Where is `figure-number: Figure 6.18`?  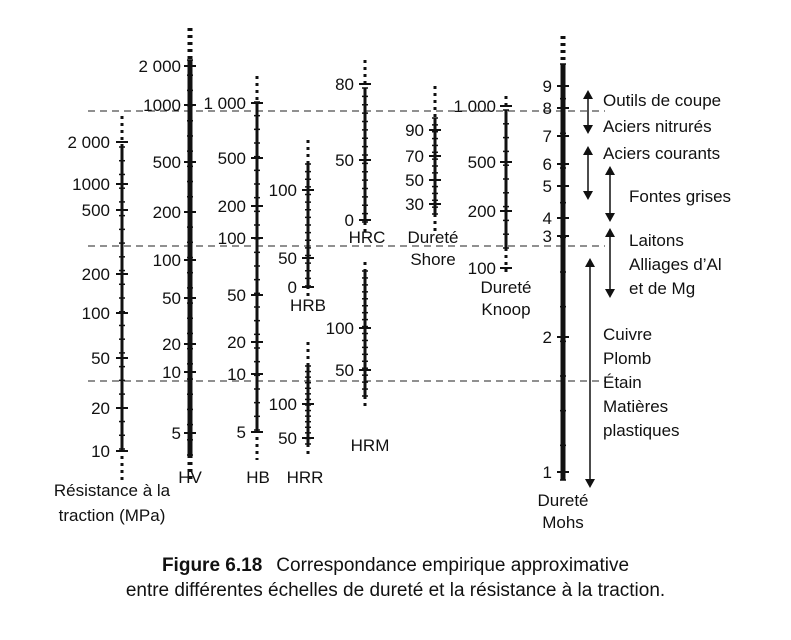
figure-number: Figure 6.18 is located at coordinates (212, 565).